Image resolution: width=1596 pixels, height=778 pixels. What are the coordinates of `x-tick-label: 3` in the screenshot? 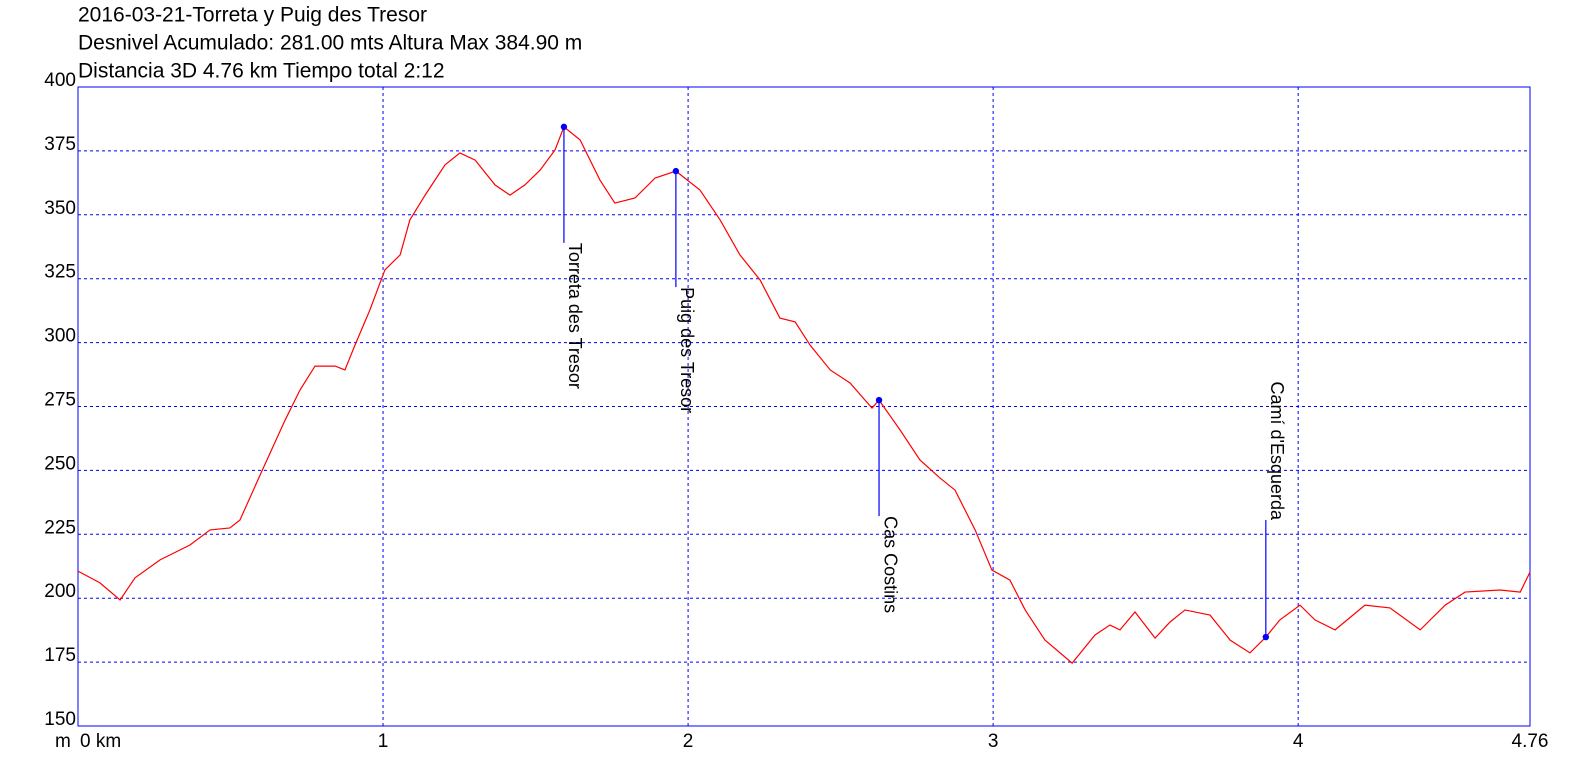 It's located at (993, 741).